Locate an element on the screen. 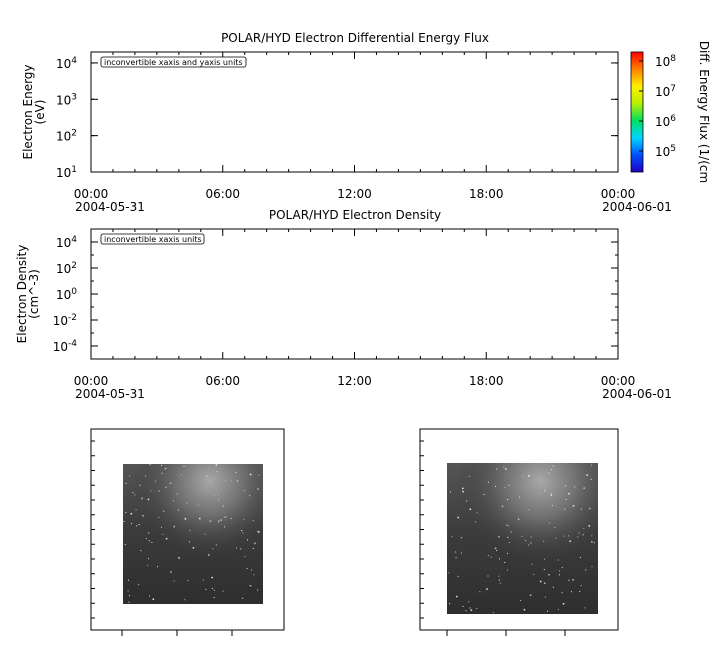 The image size is (722, 647). image-ticks-left is located at coordinates (162, 538).